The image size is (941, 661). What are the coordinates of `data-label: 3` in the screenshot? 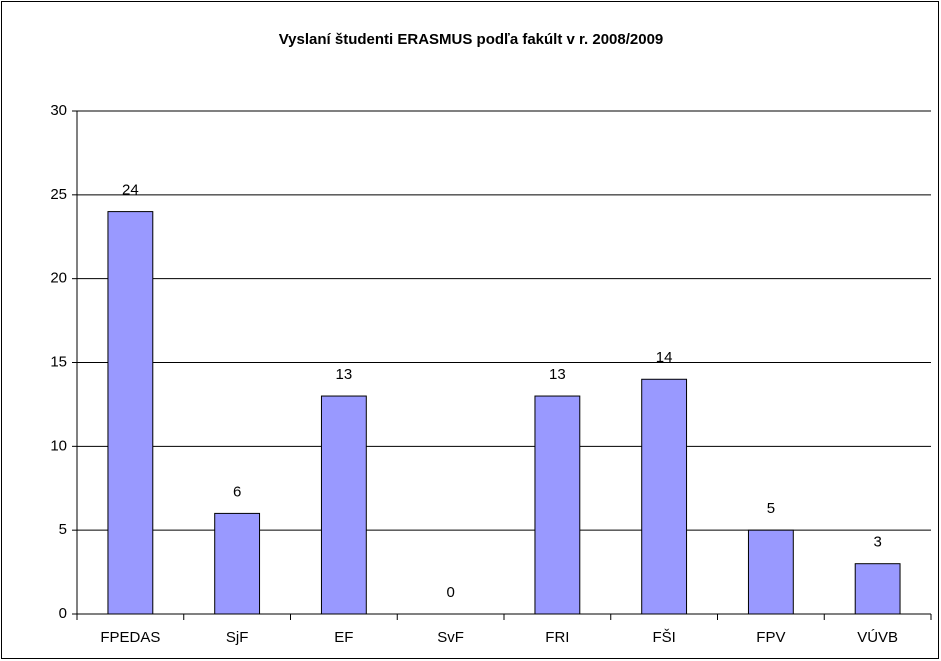 It's located at (877, 542).